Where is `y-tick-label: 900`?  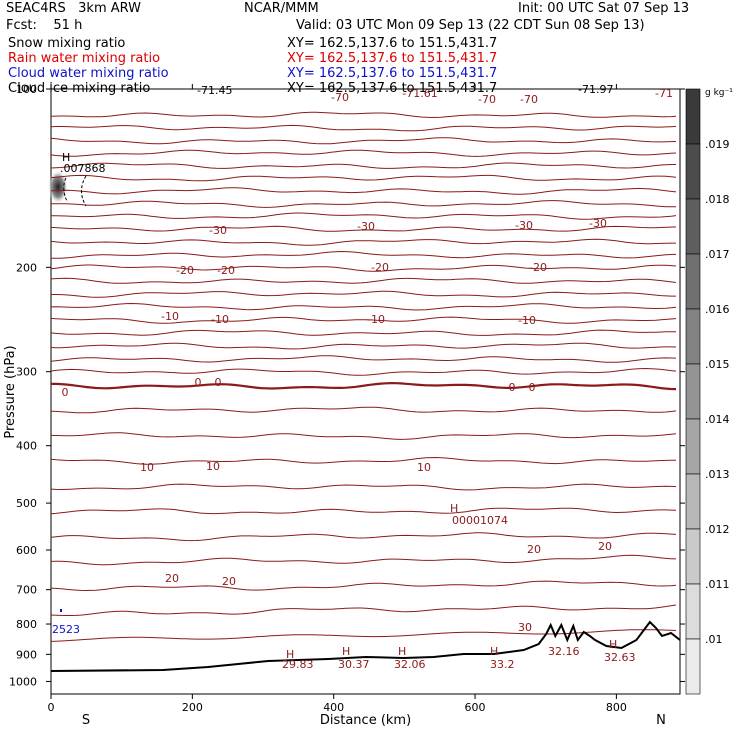
y-tick-label: 900 is located at coordinates (26, 654).